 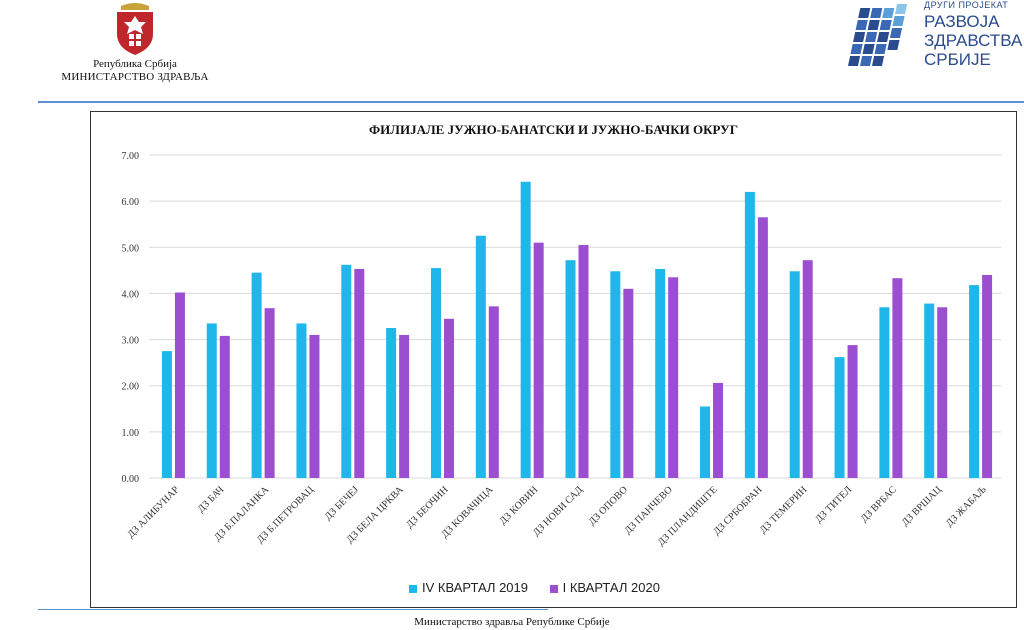 I want to click on header-divider, so click(x=531, y=102).